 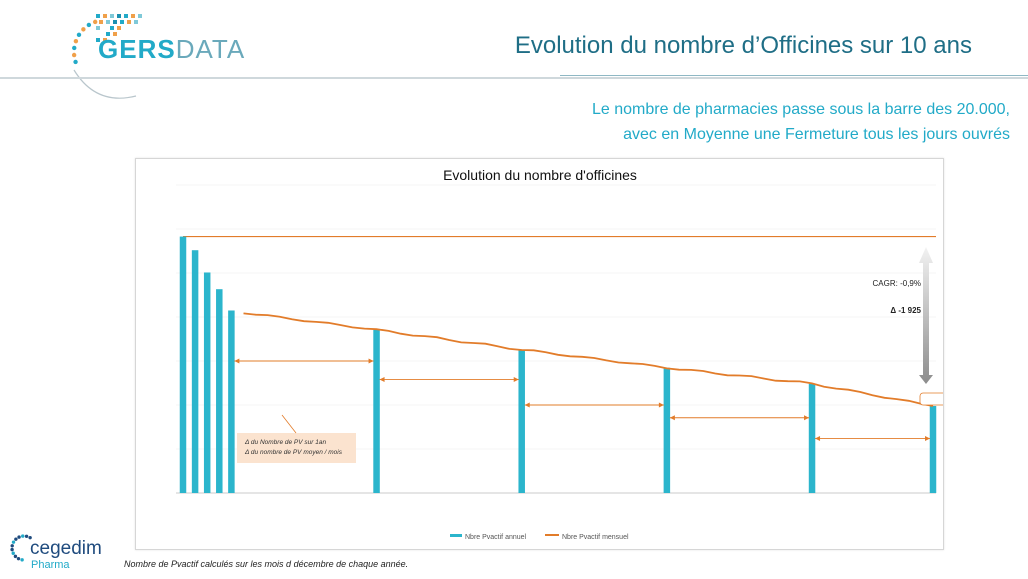 What do you see at coordinates (21, 548) in the screenshot?
I see `cegedim-logo-mark` at bounding box center [21, 548].